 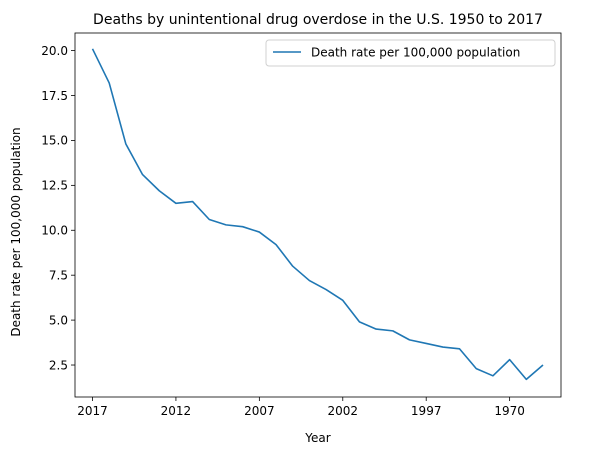 What do you see at coordinates (509, 411) in the screenshot?
I see `x-tick-label: 1970` at bounding box center [509, 411].